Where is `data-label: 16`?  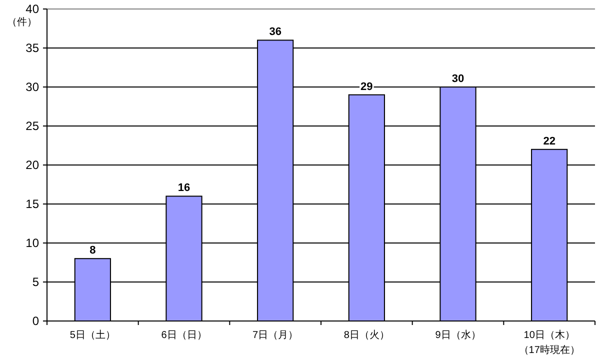 data-label: 16 is located at coordinates (184, 188).